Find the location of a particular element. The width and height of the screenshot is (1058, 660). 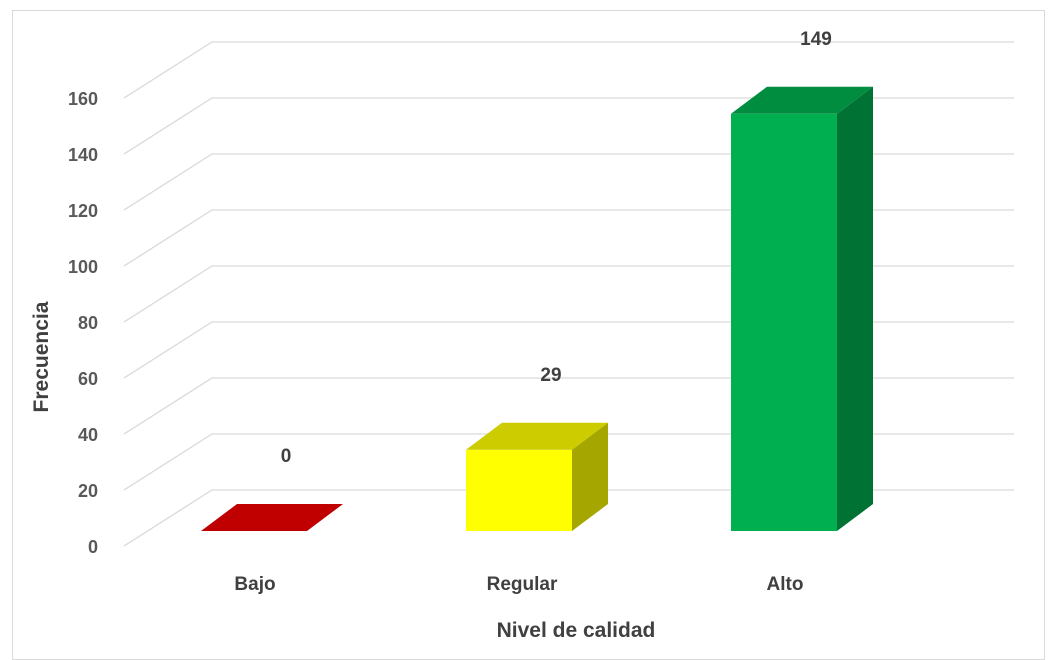

data-label: 0 is located at coordinates (286, 456).